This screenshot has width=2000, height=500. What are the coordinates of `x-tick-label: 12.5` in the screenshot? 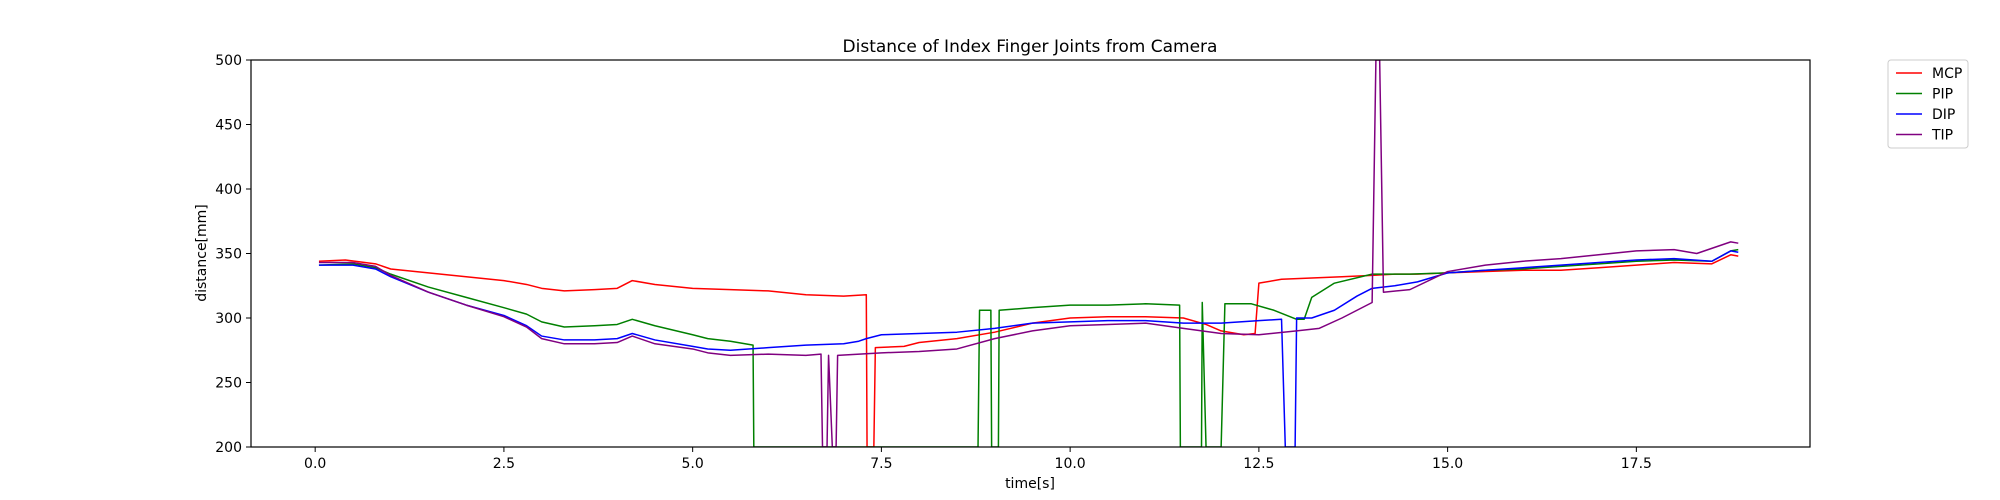 It's located at (1258, 464).